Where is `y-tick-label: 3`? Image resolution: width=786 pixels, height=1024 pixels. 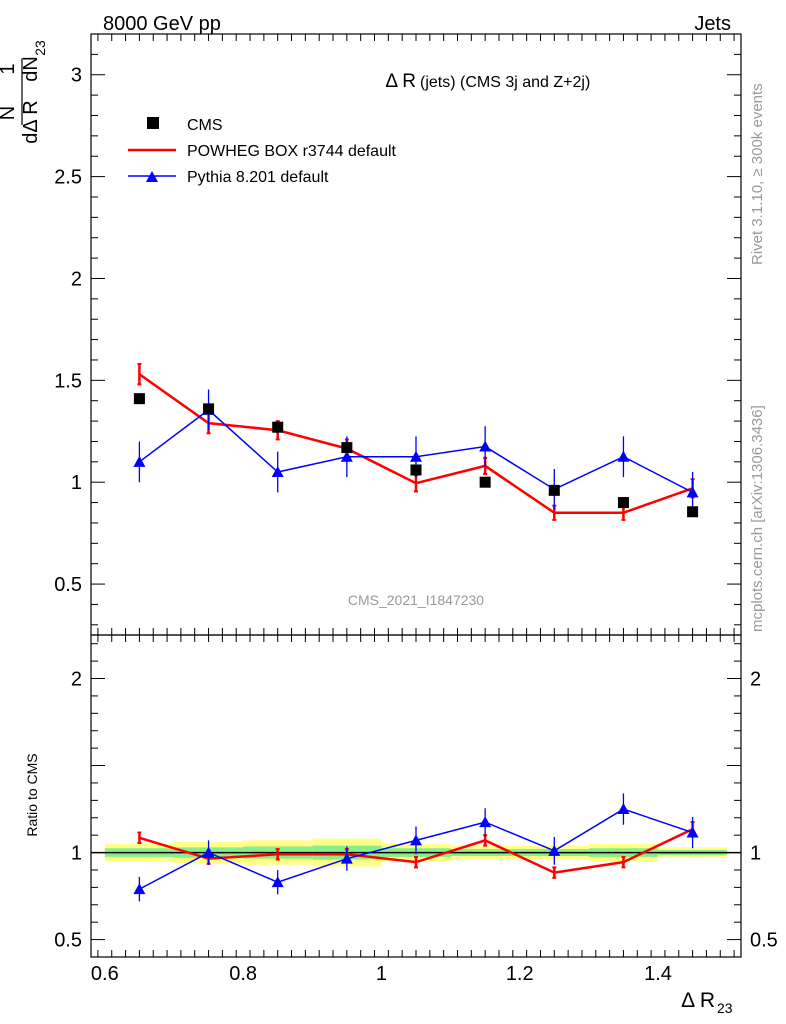 y-tick-label: 3 is located at coordinates (76, 76).